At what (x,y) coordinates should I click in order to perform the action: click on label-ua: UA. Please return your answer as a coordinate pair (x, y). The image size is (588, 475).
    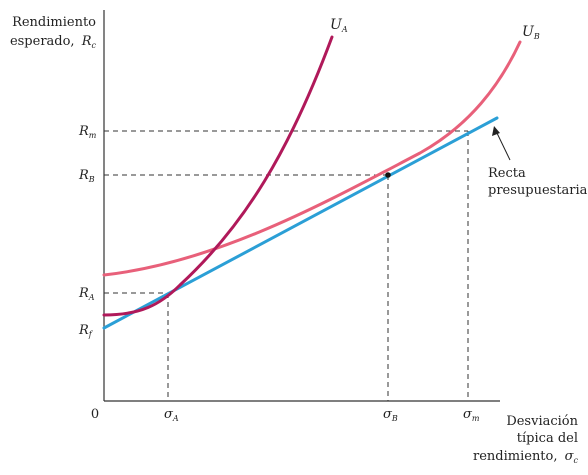
    Looking at the image, I should click on (339, 25).